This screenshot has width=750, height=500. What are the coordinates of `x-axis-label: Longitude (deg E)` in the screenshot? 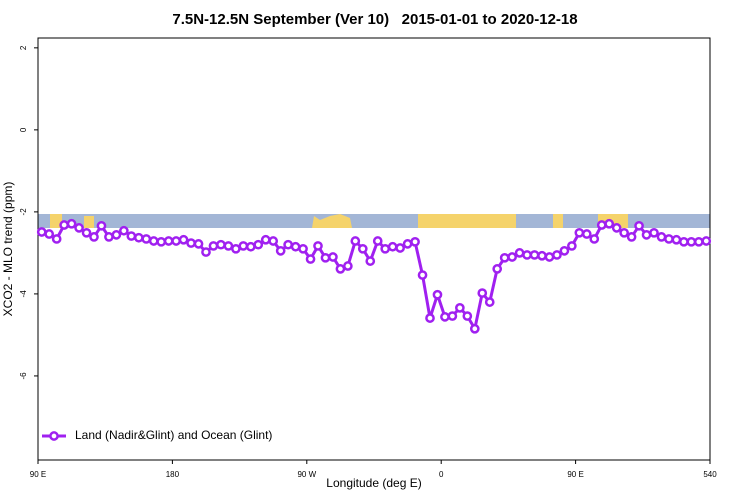 It's located at (373, 483).